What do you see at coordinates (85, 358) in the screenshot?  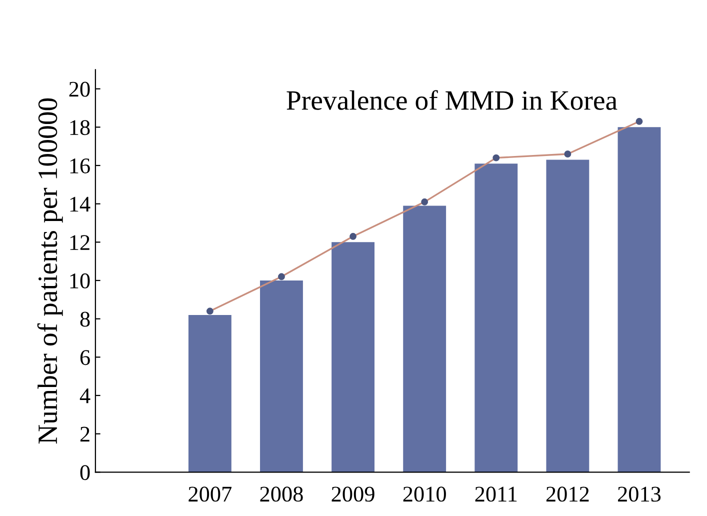 I see `y-tick-label: 6` at bounding box center [85, 358].